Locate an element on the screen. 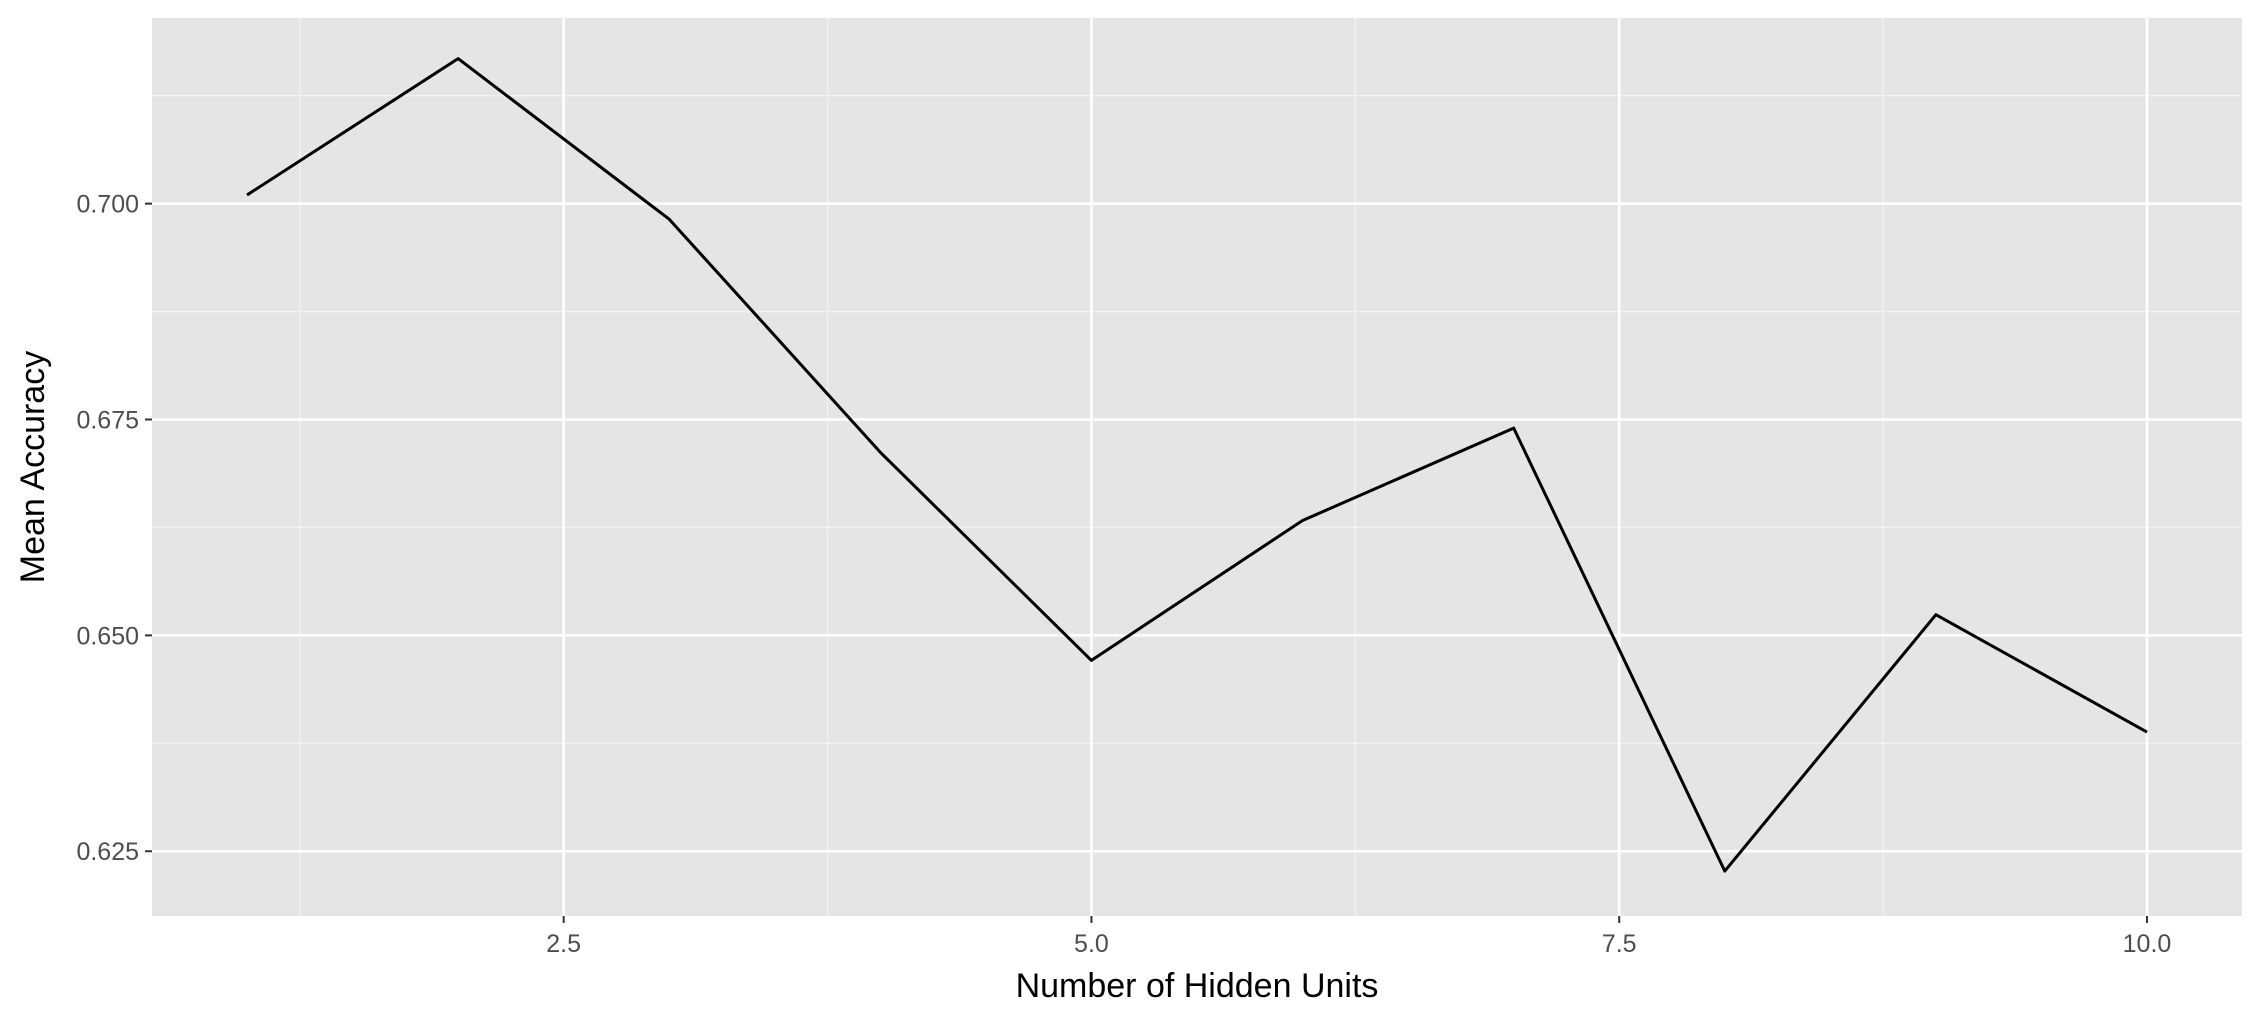 This screenshot has width=2260, height=1022. x-axis-title: Number of Hidden Units is located at coordinates (1197, 986).